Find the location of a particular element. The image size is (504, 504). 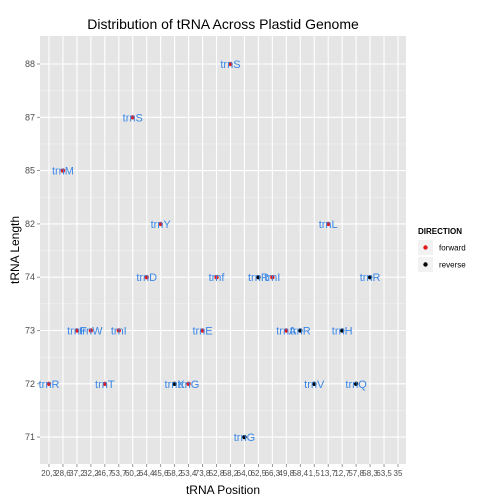

data-point-label: trnV is located at coordinates (314, 385).